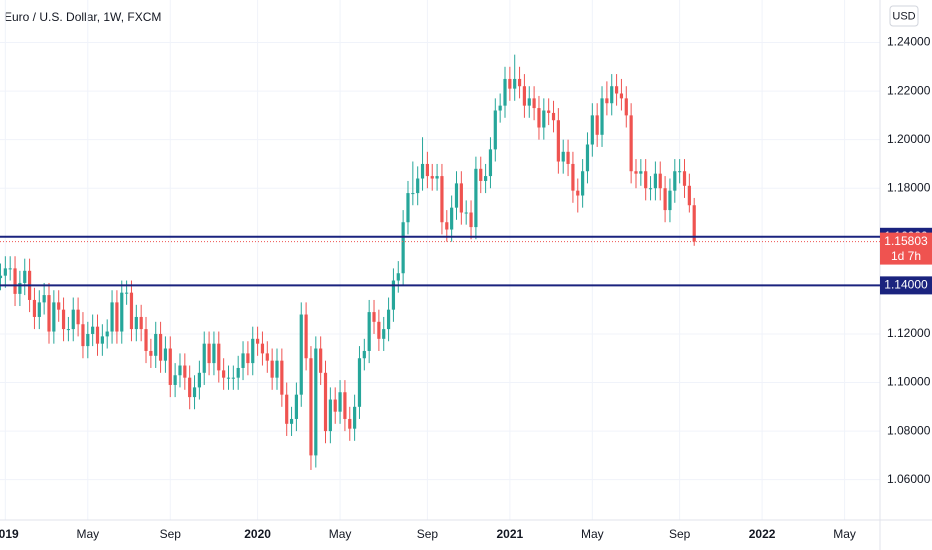 This screenshot has width=932, height=550. I want to click on chart-title: Euro / U.S. Dollar, 1W, FXCM, so click(82, 17).